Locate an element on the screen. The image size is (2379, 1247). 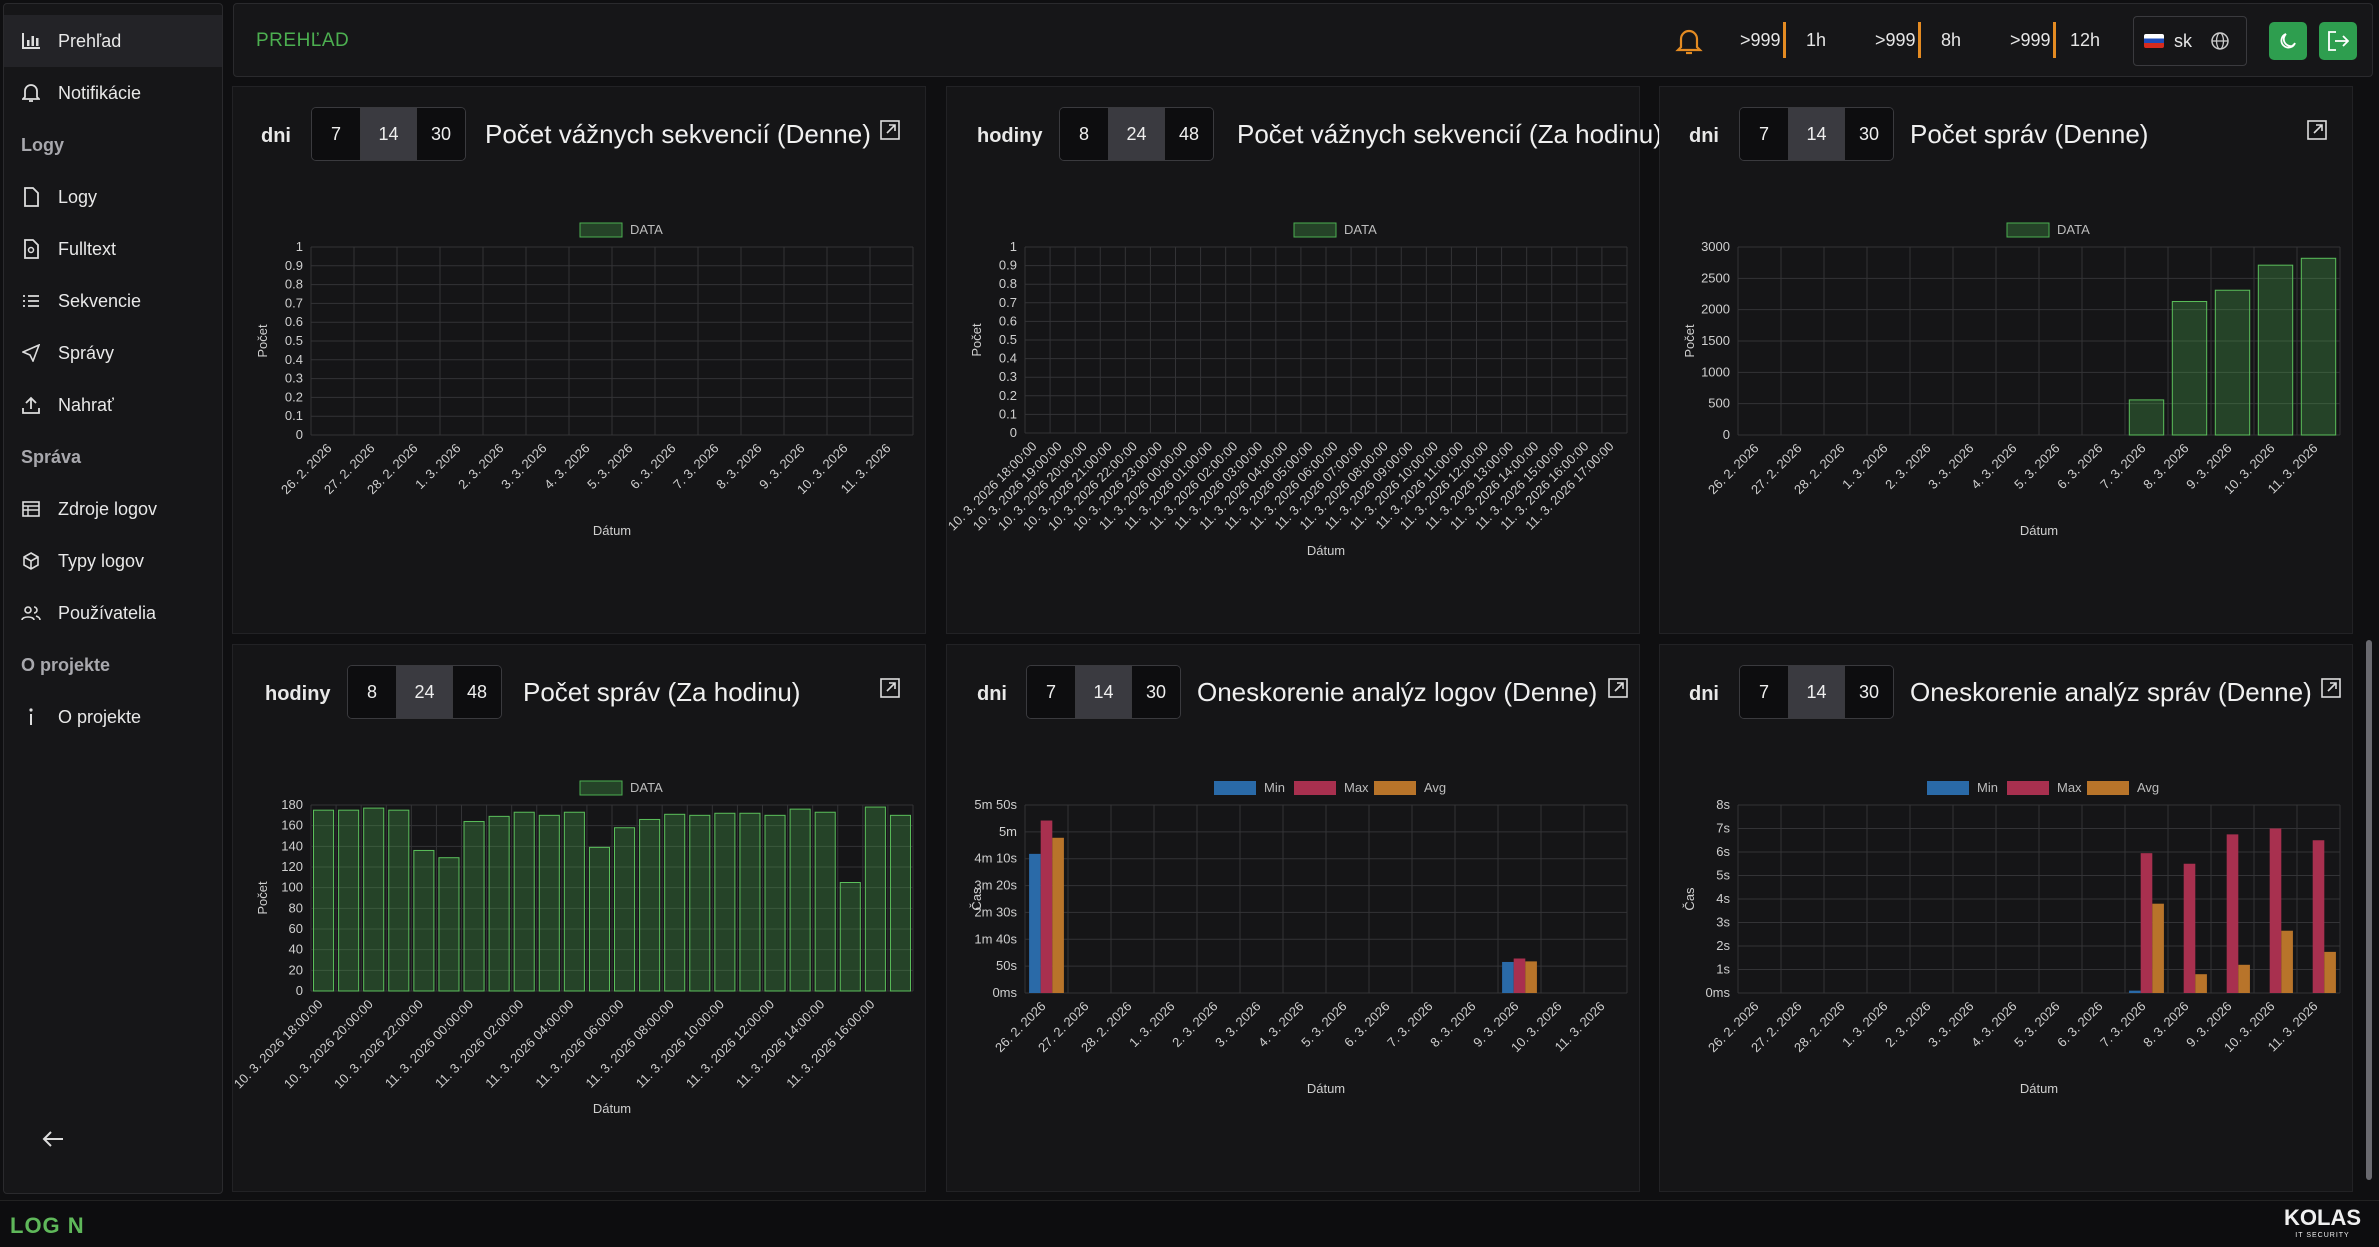
sidebar-item-label: Používatelia is located at coordinates (107, 612).